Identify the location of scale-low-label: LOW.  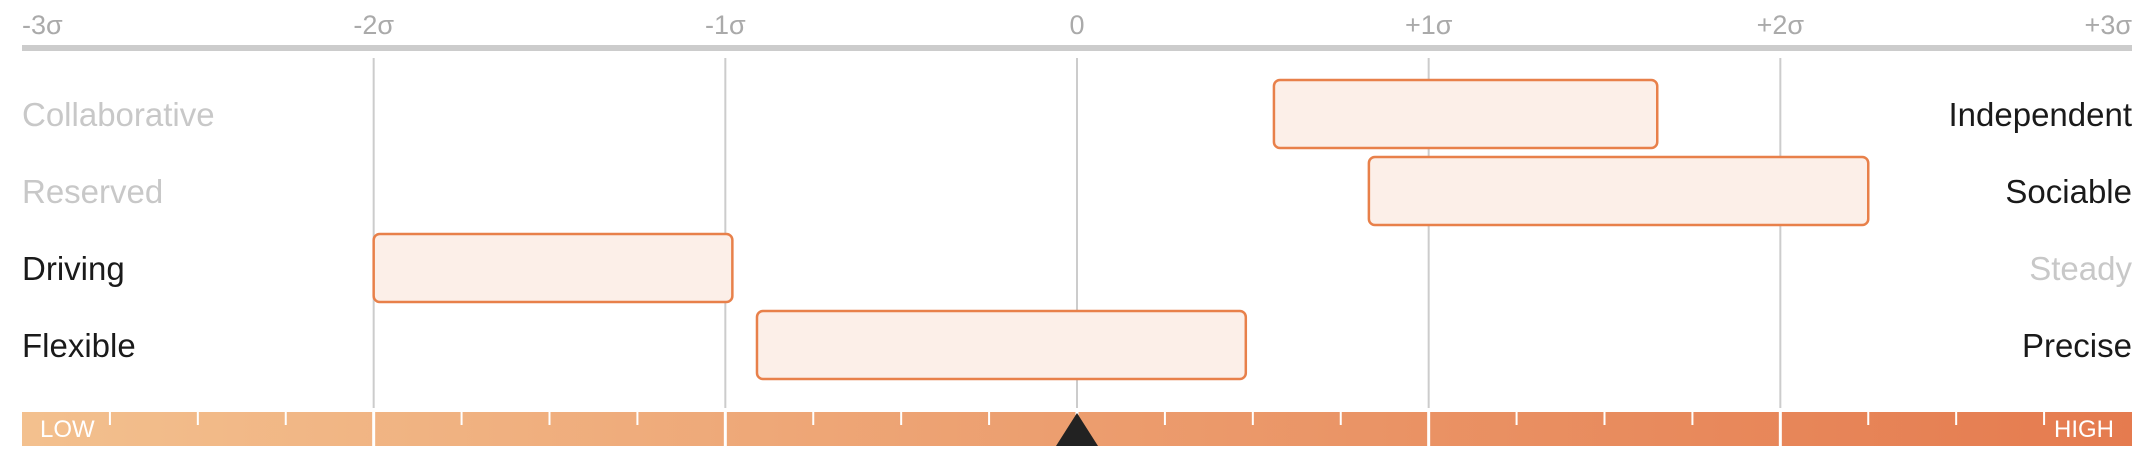
(67, 429).